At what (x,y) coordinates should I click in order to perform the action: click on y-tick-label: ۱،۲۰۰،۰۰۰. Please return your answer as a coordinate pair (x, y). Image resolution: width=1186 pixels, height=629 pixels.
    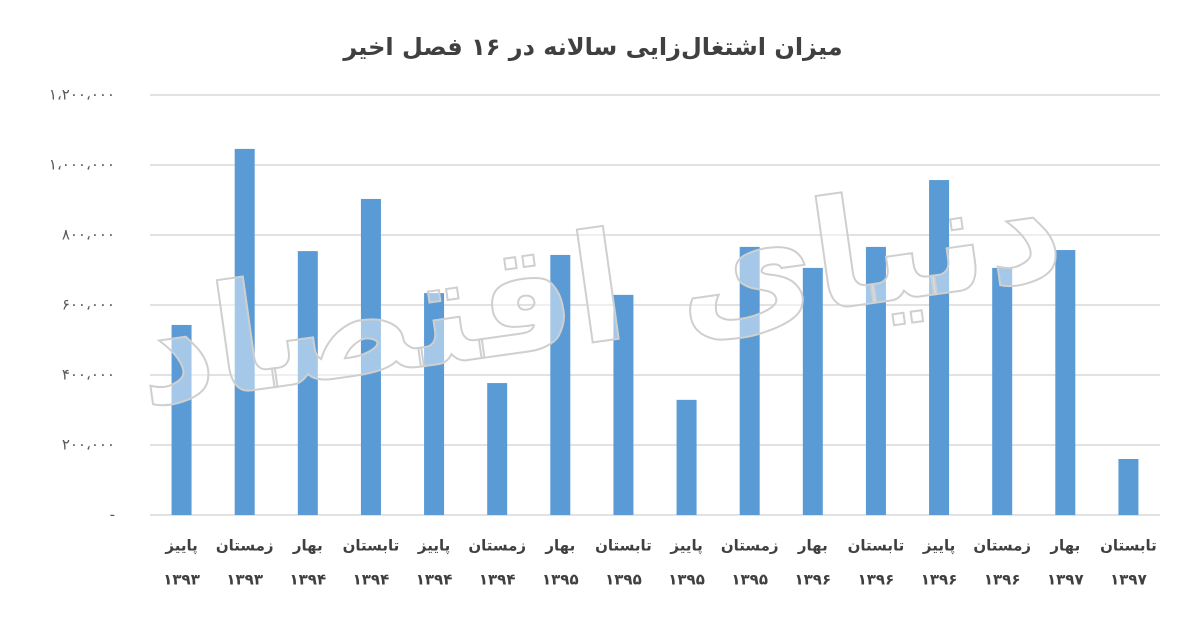
    Looking at the image, I should click on (82, 95).